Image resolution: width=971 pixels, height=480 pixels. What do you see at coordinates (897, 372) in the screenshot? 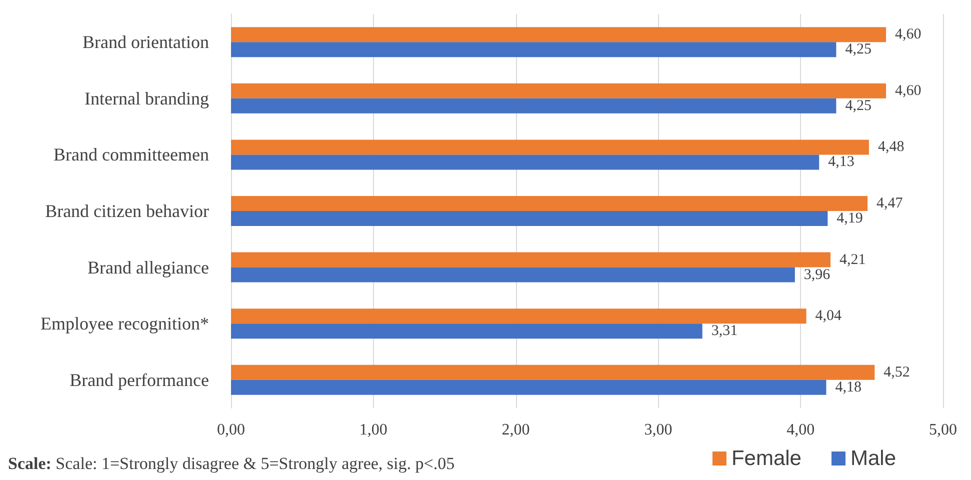
I see `data-label: 4,52` at bounding box center [897, 372].